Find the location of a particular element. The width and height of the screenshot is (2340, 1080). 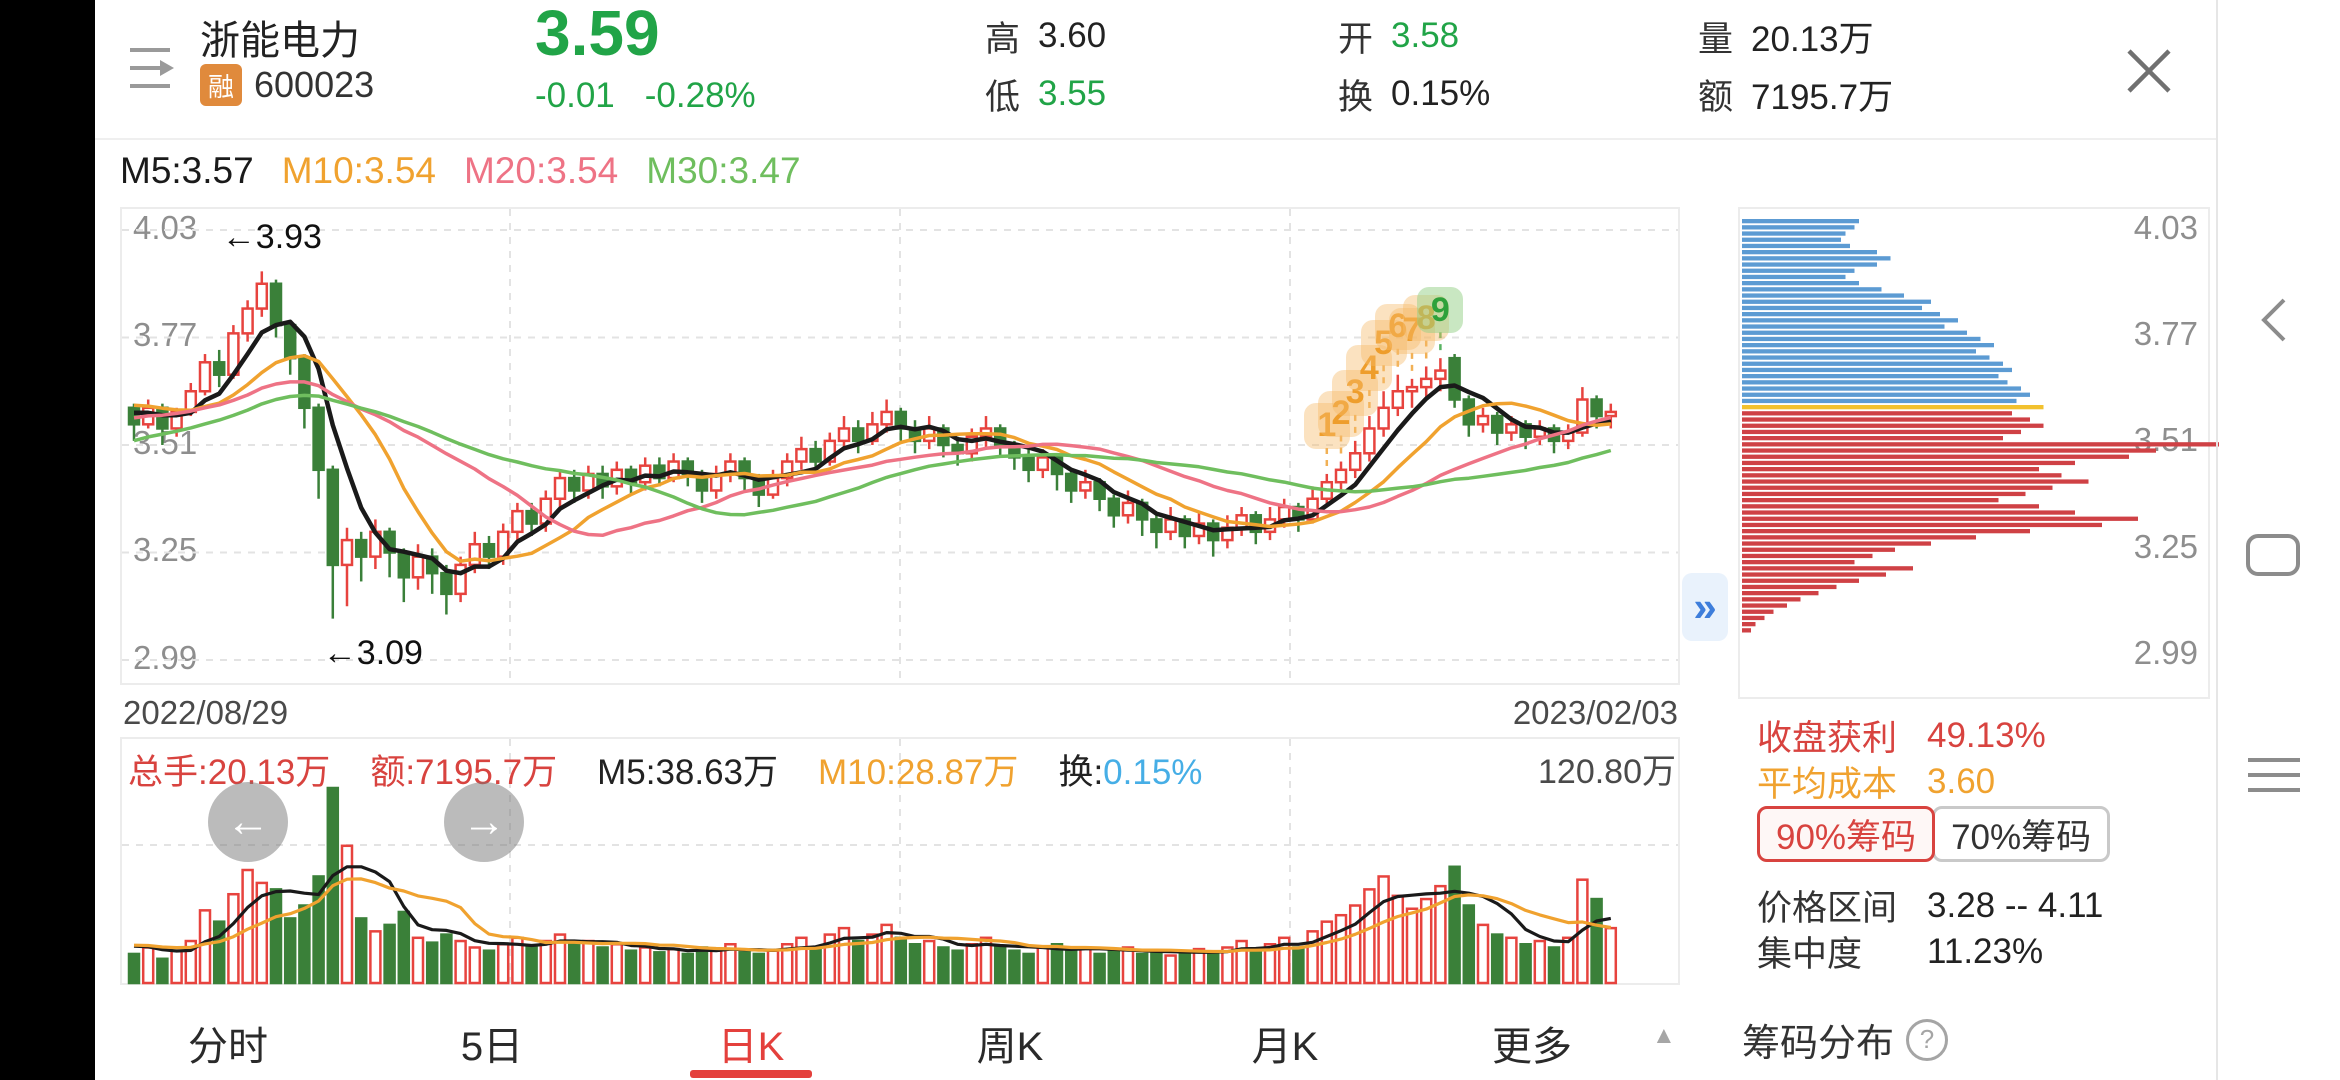

quote-turnover-label: 换 is located at coordinates (1356, 97).